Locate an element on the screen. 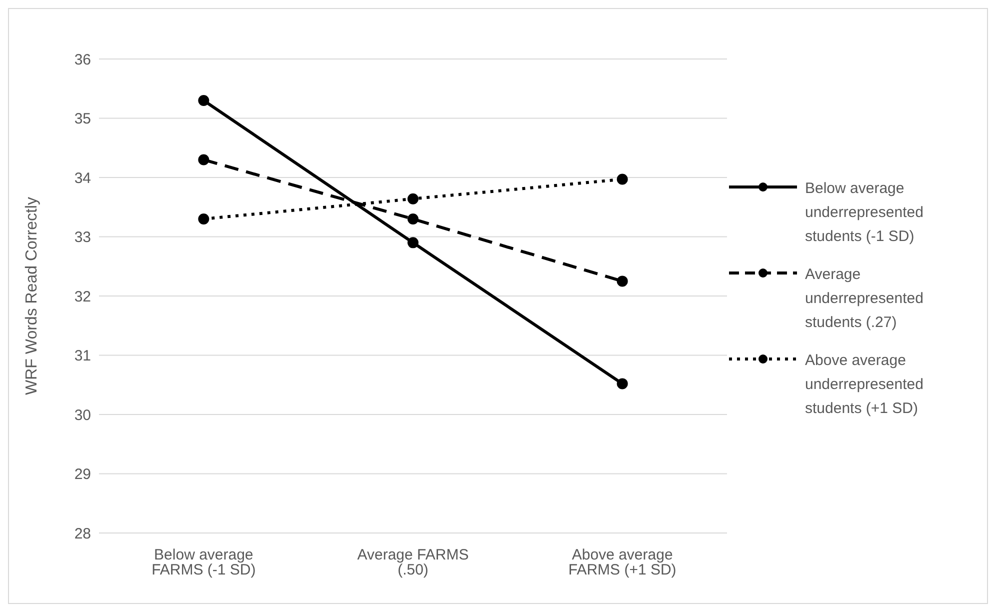 This screenshot has height=610, width=994. x-tick-label: Above average FARMS (+1 SD) is located at coordinates (622, 562).